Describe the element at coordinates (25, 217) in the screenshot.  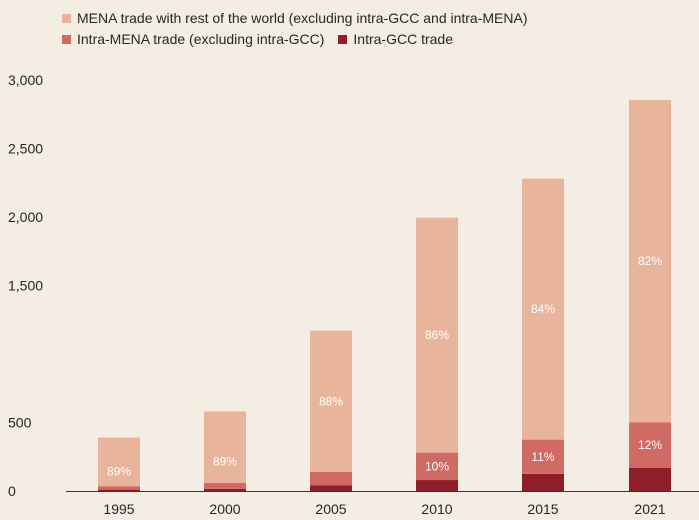
I see `y-tick-label: 2,000` at that location.